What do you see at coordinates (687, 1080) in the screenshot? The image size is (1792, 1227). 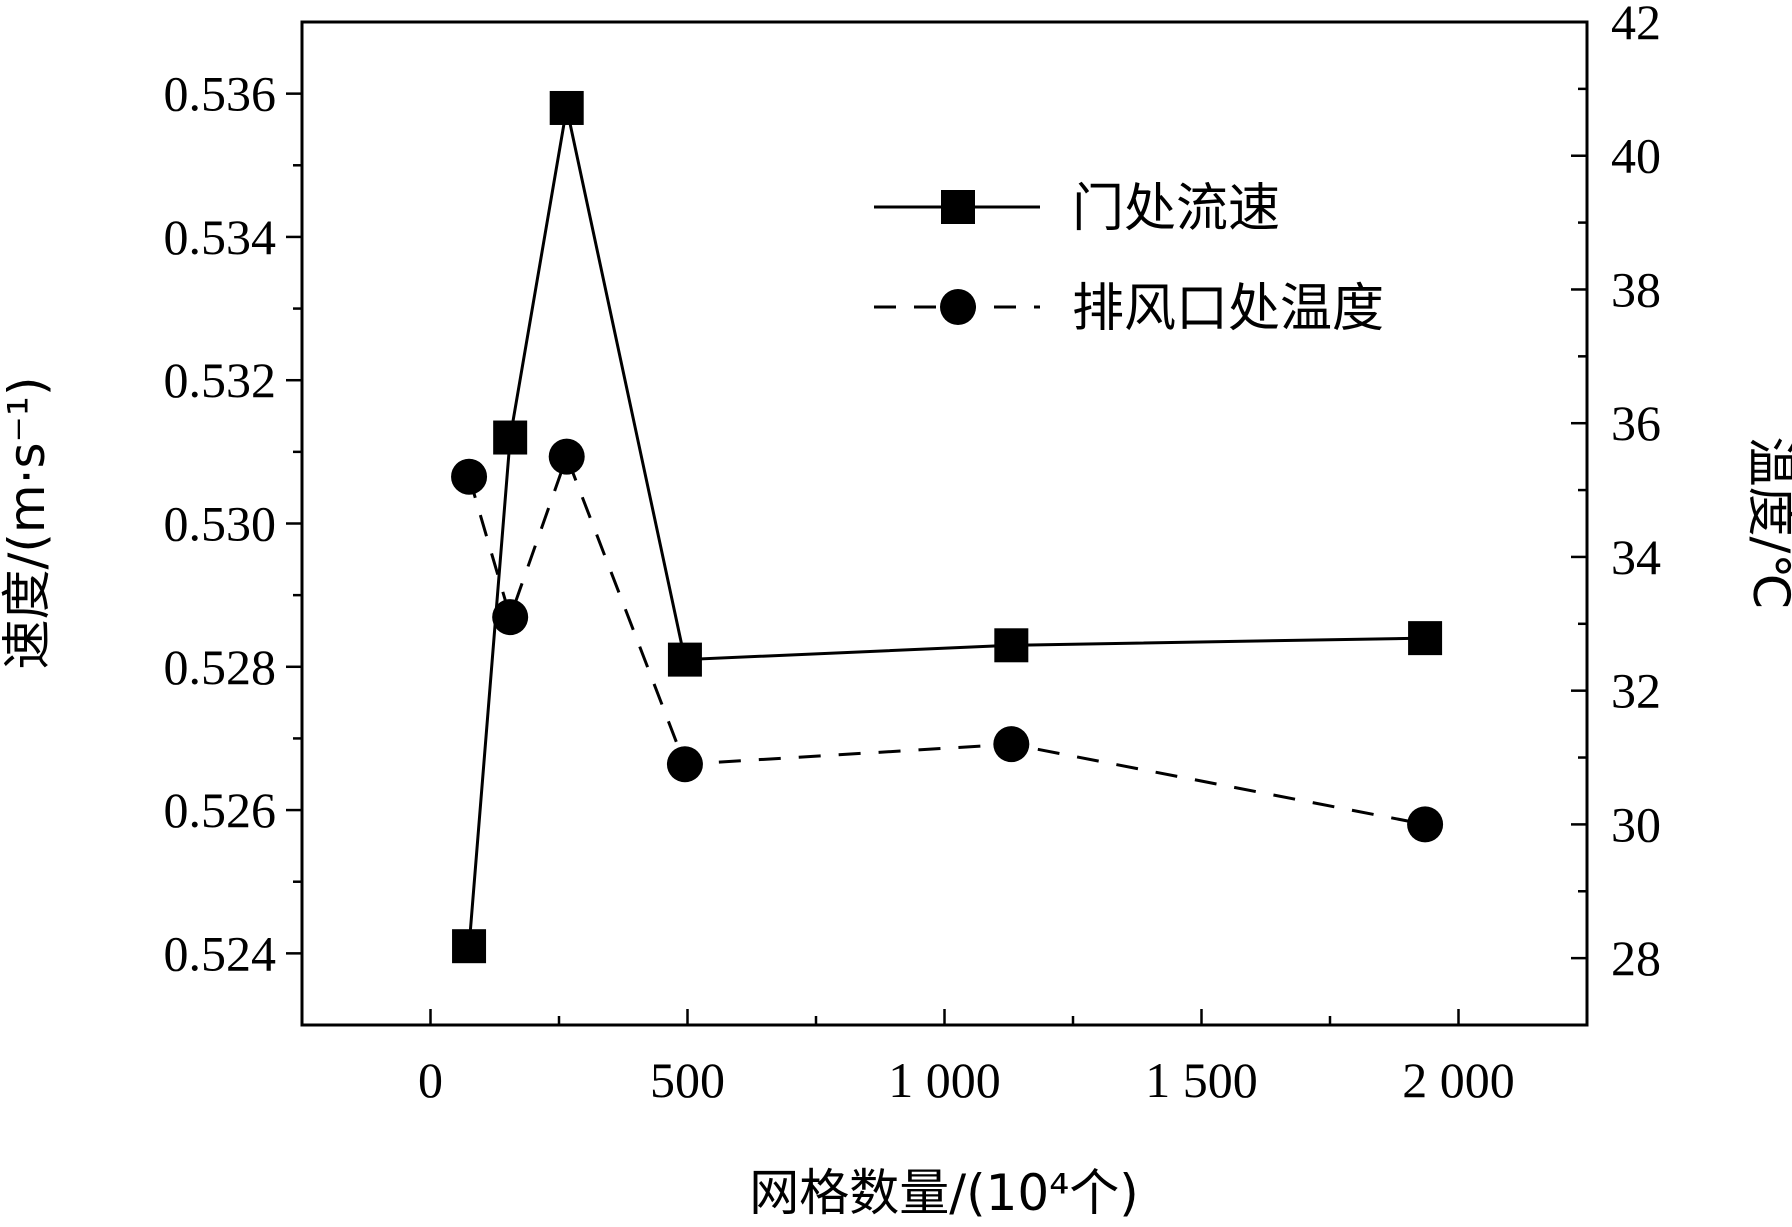 I see `x-tick-label: 500` at bounding box center [687, 1080].